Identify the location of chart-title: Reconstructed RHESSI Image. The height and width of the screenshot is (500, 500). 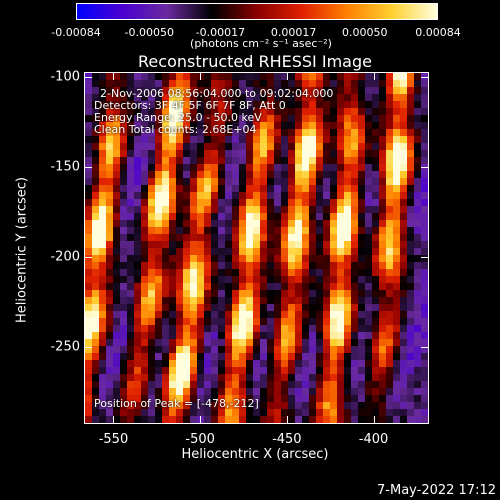
(255, 61).